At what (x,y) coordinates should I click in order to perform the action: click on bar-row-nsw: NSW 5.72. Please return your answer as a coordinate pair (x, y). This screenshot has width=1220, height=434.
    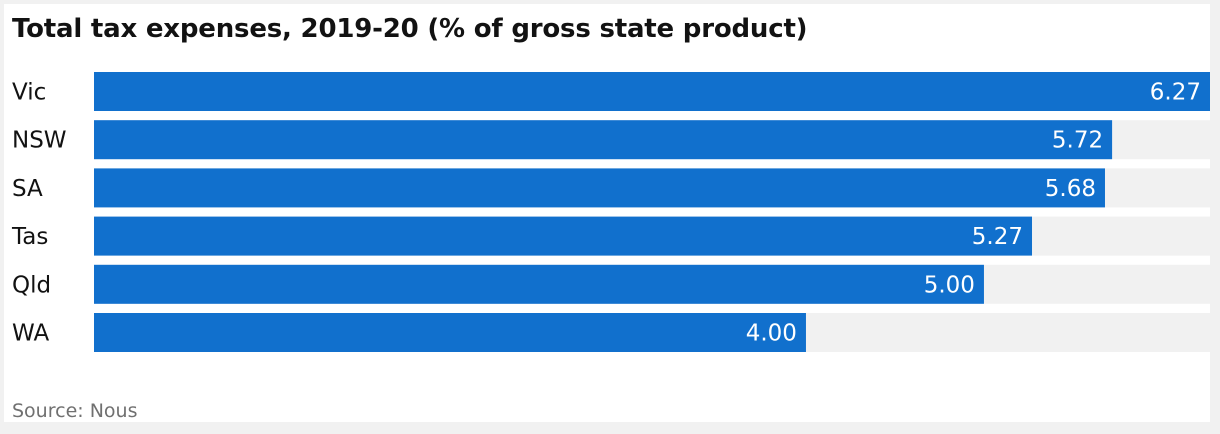
    Looking at the image, I should click on (611, 140).